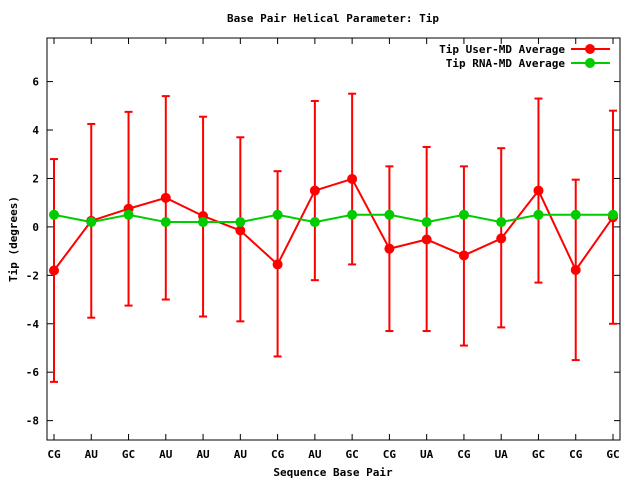 The width and height of the screenshot is (640, 480). Describe the element at coordinates (13, 239) in the screenshot. I see `y-axis-label: Tip (degrees)` at that location.